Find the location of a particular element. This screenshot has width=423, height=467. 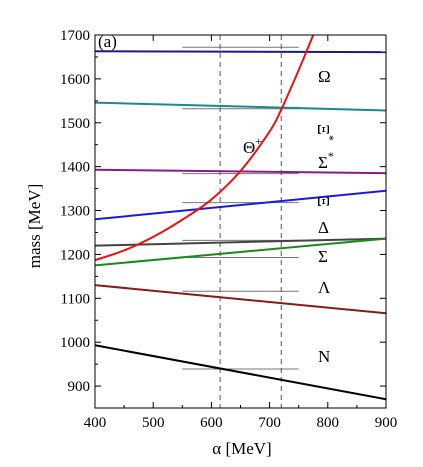

series-label-5: Σ is located at coordinates (323, 256).